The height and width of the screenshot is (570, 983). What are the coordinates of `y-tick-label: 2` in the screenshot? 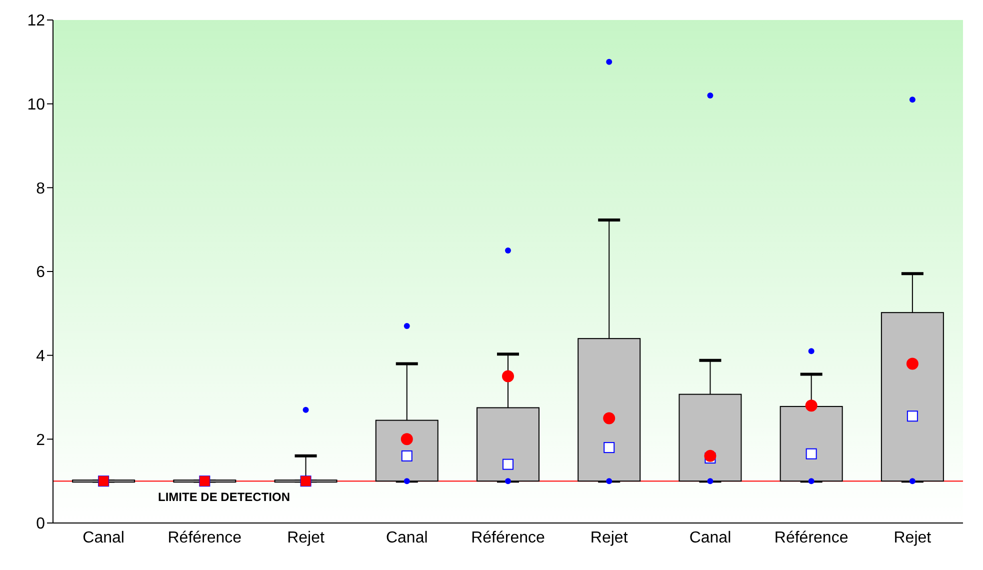 It's located at (41, 440).